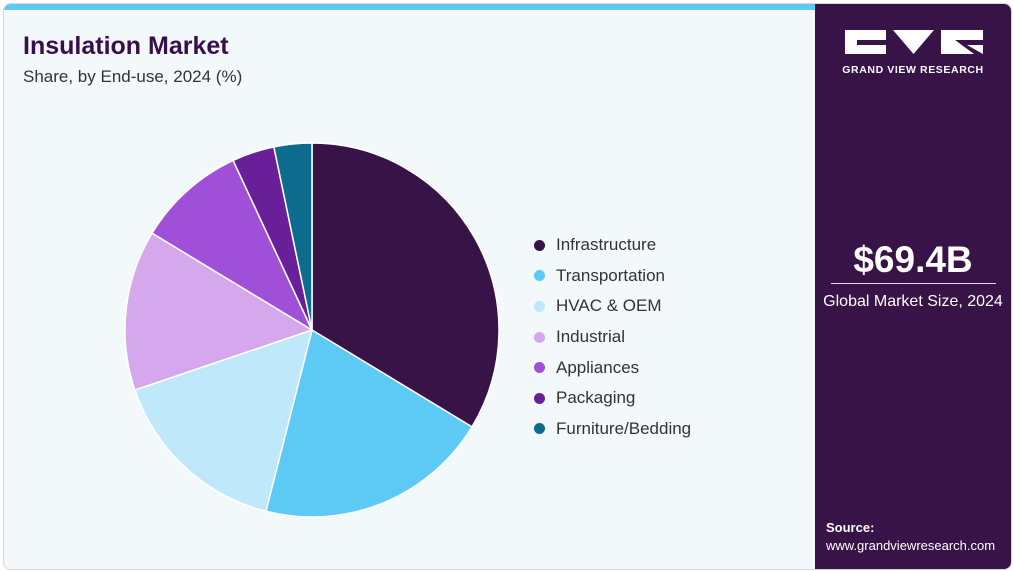  Describe the element at coordinates (606, 245) in the screenshot. I see `legend-label: Infrastructure` at that location.